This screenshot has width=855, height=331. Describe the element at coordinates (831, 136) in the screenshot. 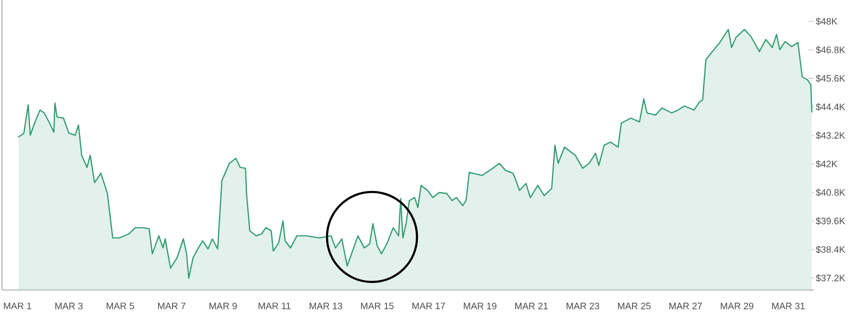

I see `y-tick-label: $43.2K` at that location.